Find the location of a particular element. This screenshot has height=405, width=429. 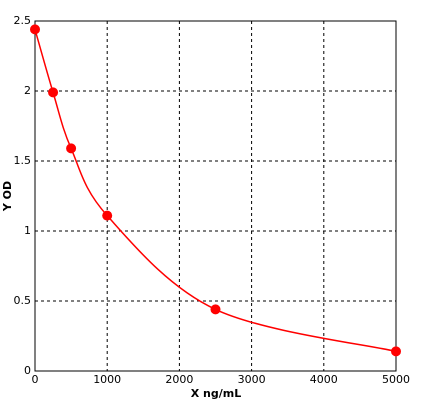

y-axis-label: Y OD is located at coordinates (7, 196).